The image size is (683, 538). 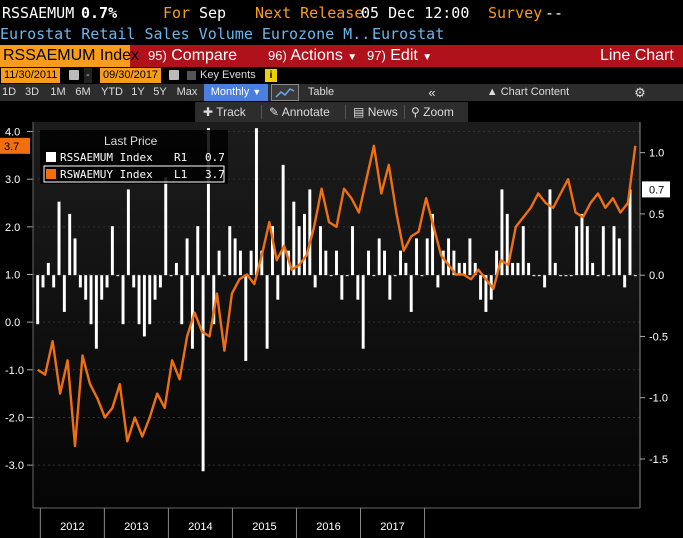 What do you see at coordinates (58, 92) in the screenshot?
I see `range-1m: 1M` at bounding box center [58, 92].